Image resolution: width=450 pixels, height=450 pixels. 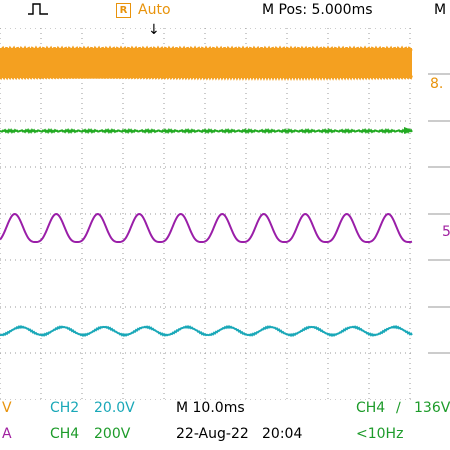 I want to click on ch2-label: CH2, so click(x=65, y=408).